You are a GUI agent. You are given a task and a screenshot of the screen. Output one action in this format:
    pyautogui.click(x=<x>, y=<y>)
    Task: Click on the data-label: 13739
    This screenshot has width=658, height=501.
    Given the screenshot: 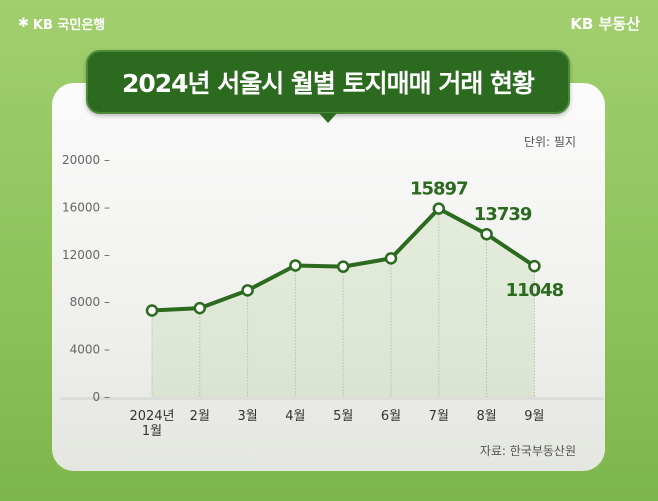 What is the action you would take?
    pyautogui.click(x=503, y=214)
    